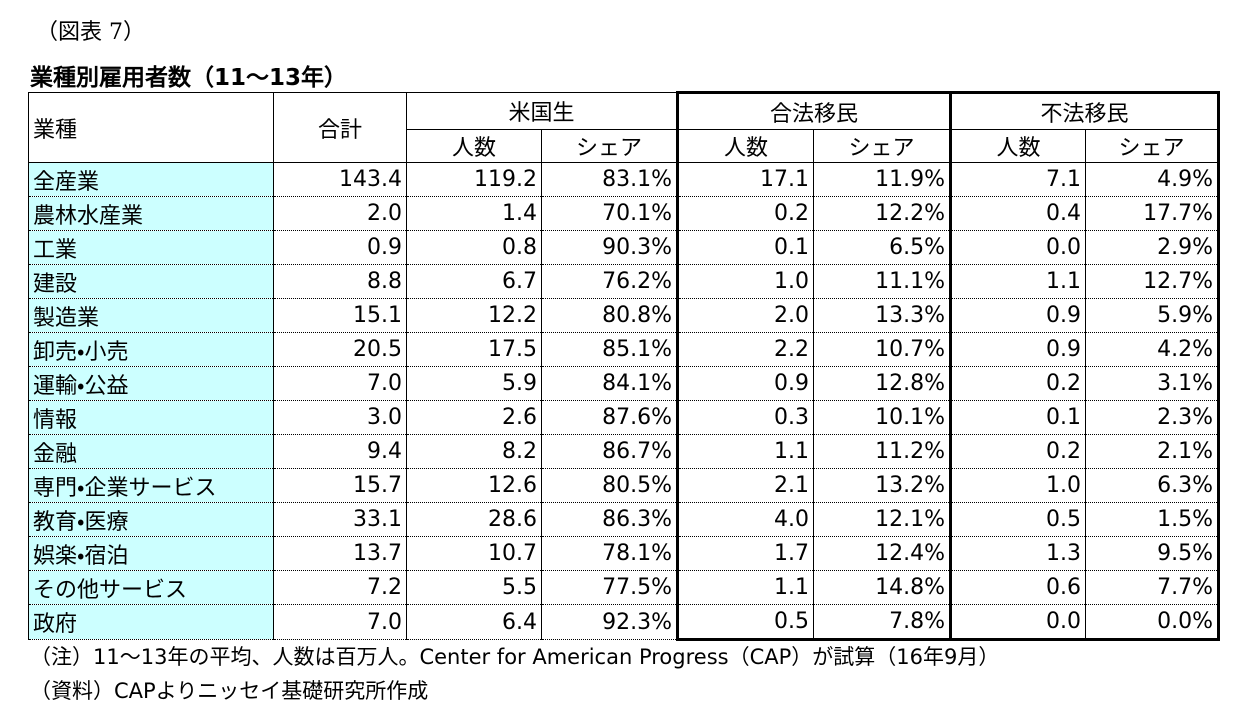  What do you see at coordinates (151, 127) in the screenshot?
I see `header-cell: 業種` at bounding box center [151, 127].